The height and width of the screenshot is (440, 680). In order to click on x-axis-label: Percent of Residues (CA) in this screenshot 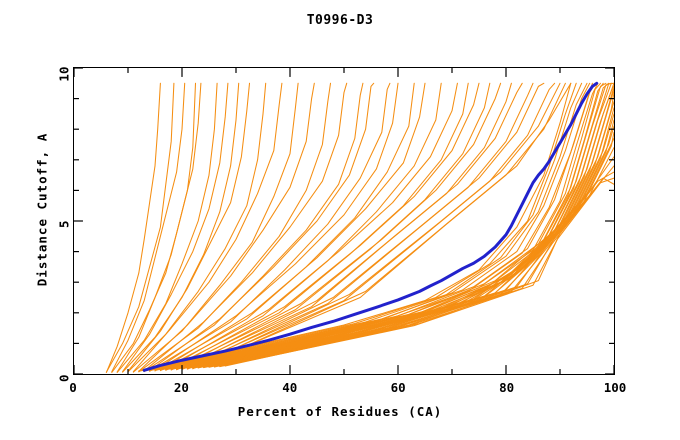, I will do `click(340, 411)`.